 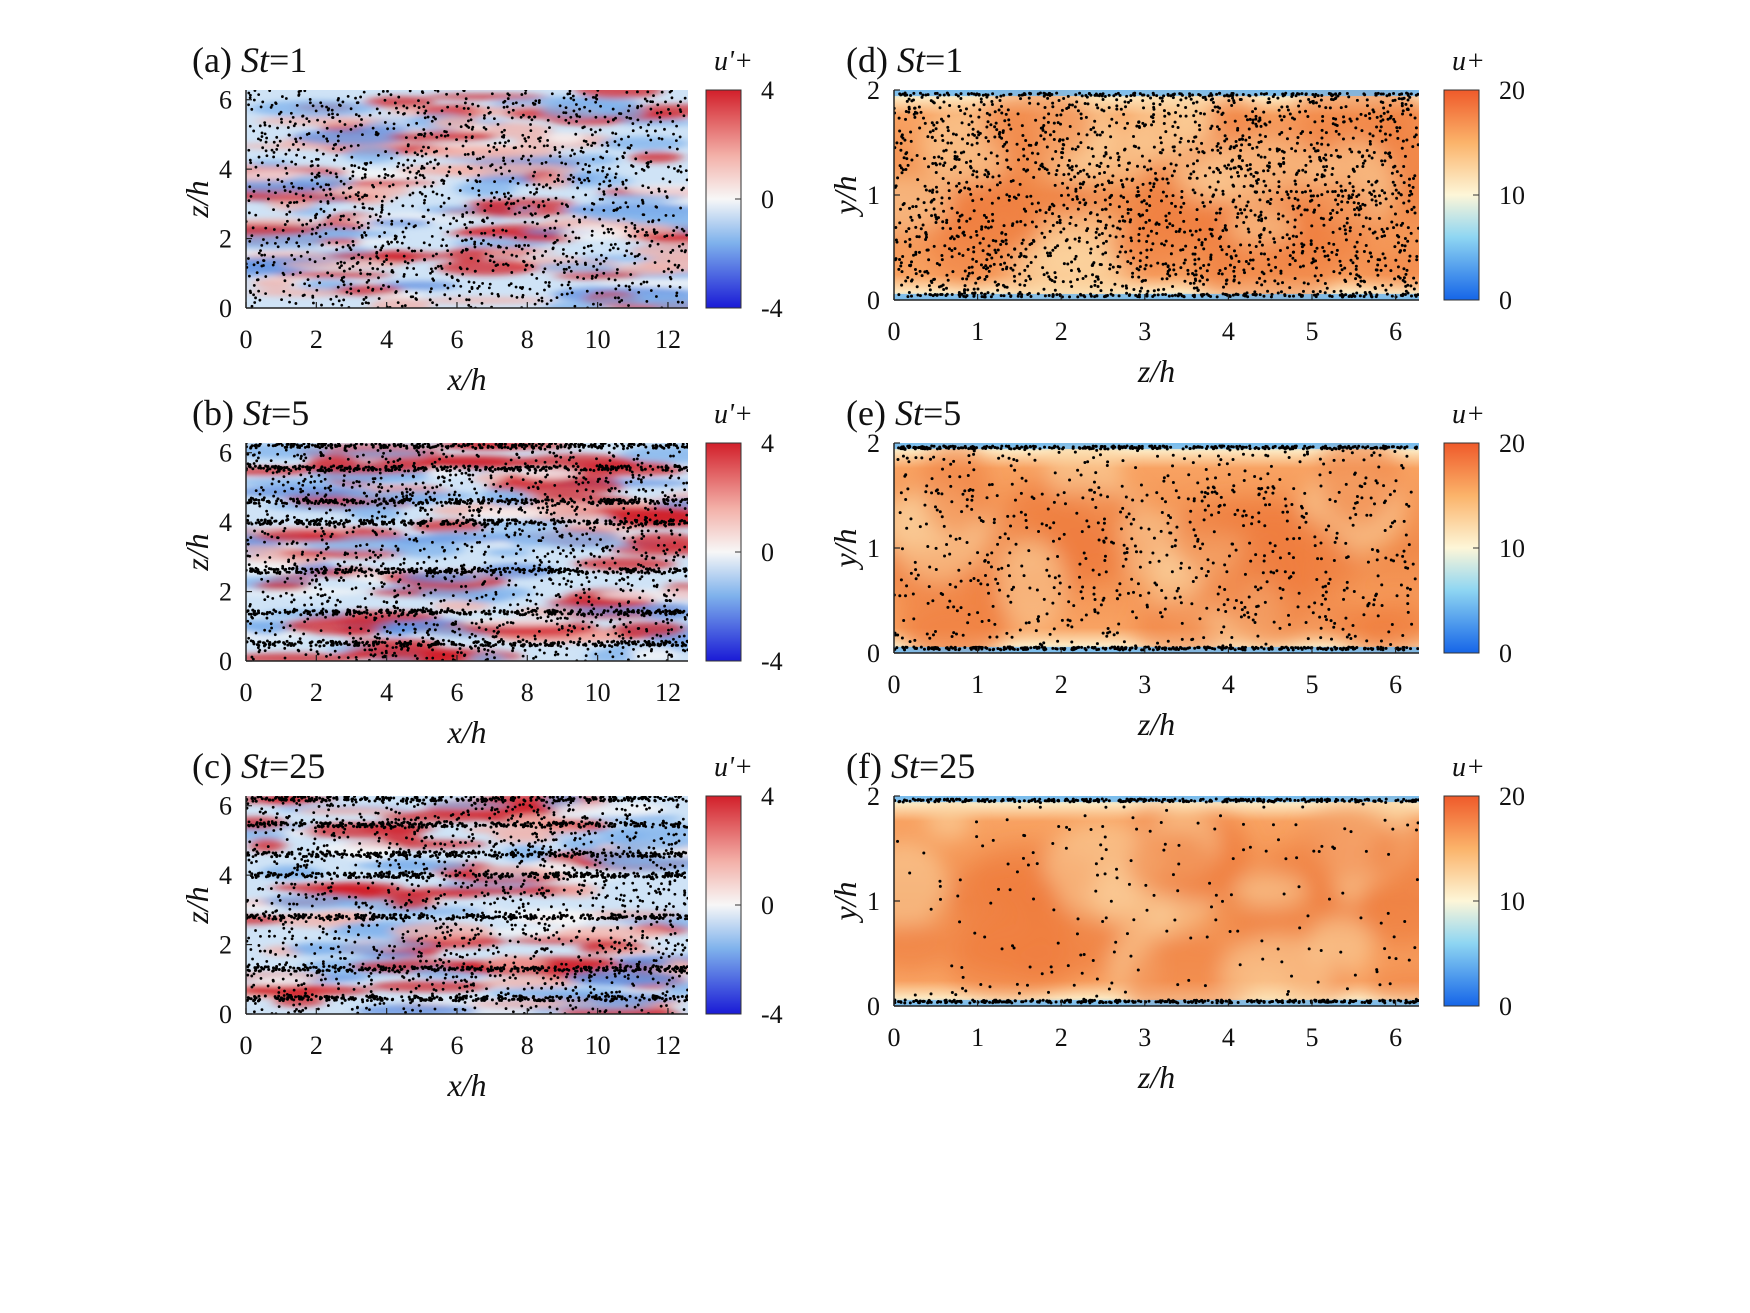 I want to click on panel-title-var: St, so click(x=255, y=60).